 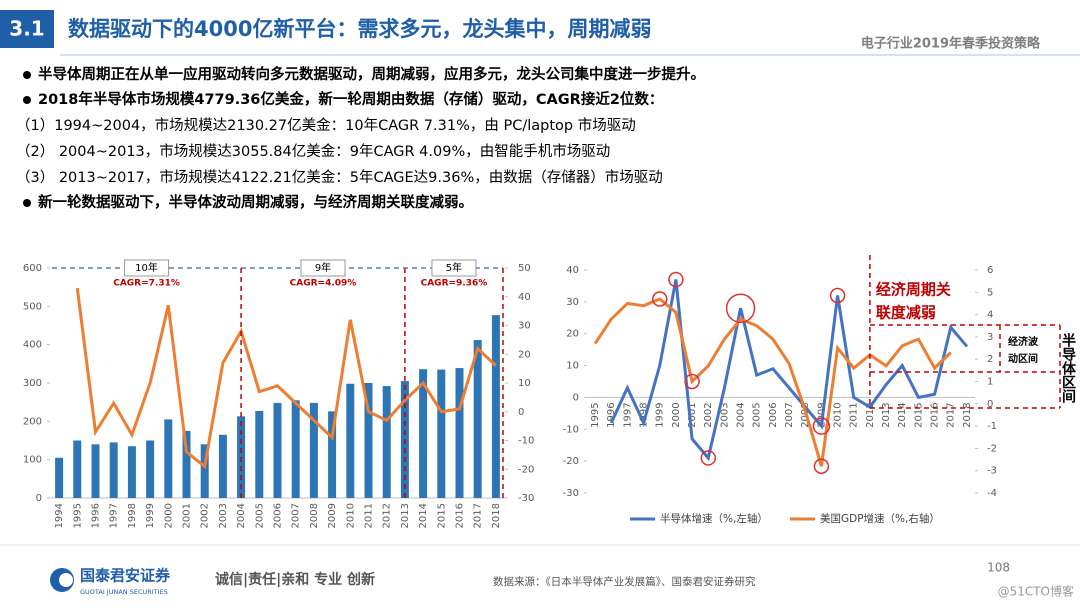 I want to click on x-tick-label: 1998, so click(x=132, y=515).